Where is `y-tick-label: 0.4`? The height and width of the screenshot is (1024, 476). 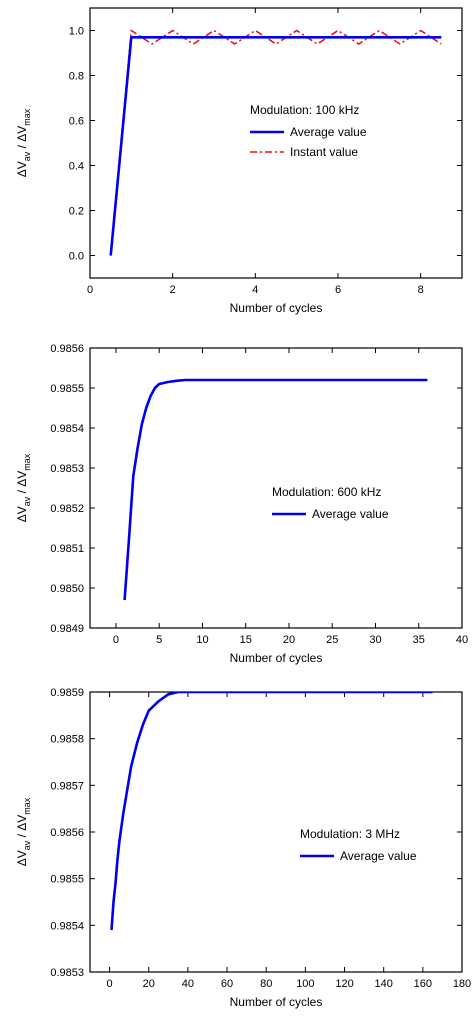
y-tick-label: 0.4 is located at coordinates (76, 167).